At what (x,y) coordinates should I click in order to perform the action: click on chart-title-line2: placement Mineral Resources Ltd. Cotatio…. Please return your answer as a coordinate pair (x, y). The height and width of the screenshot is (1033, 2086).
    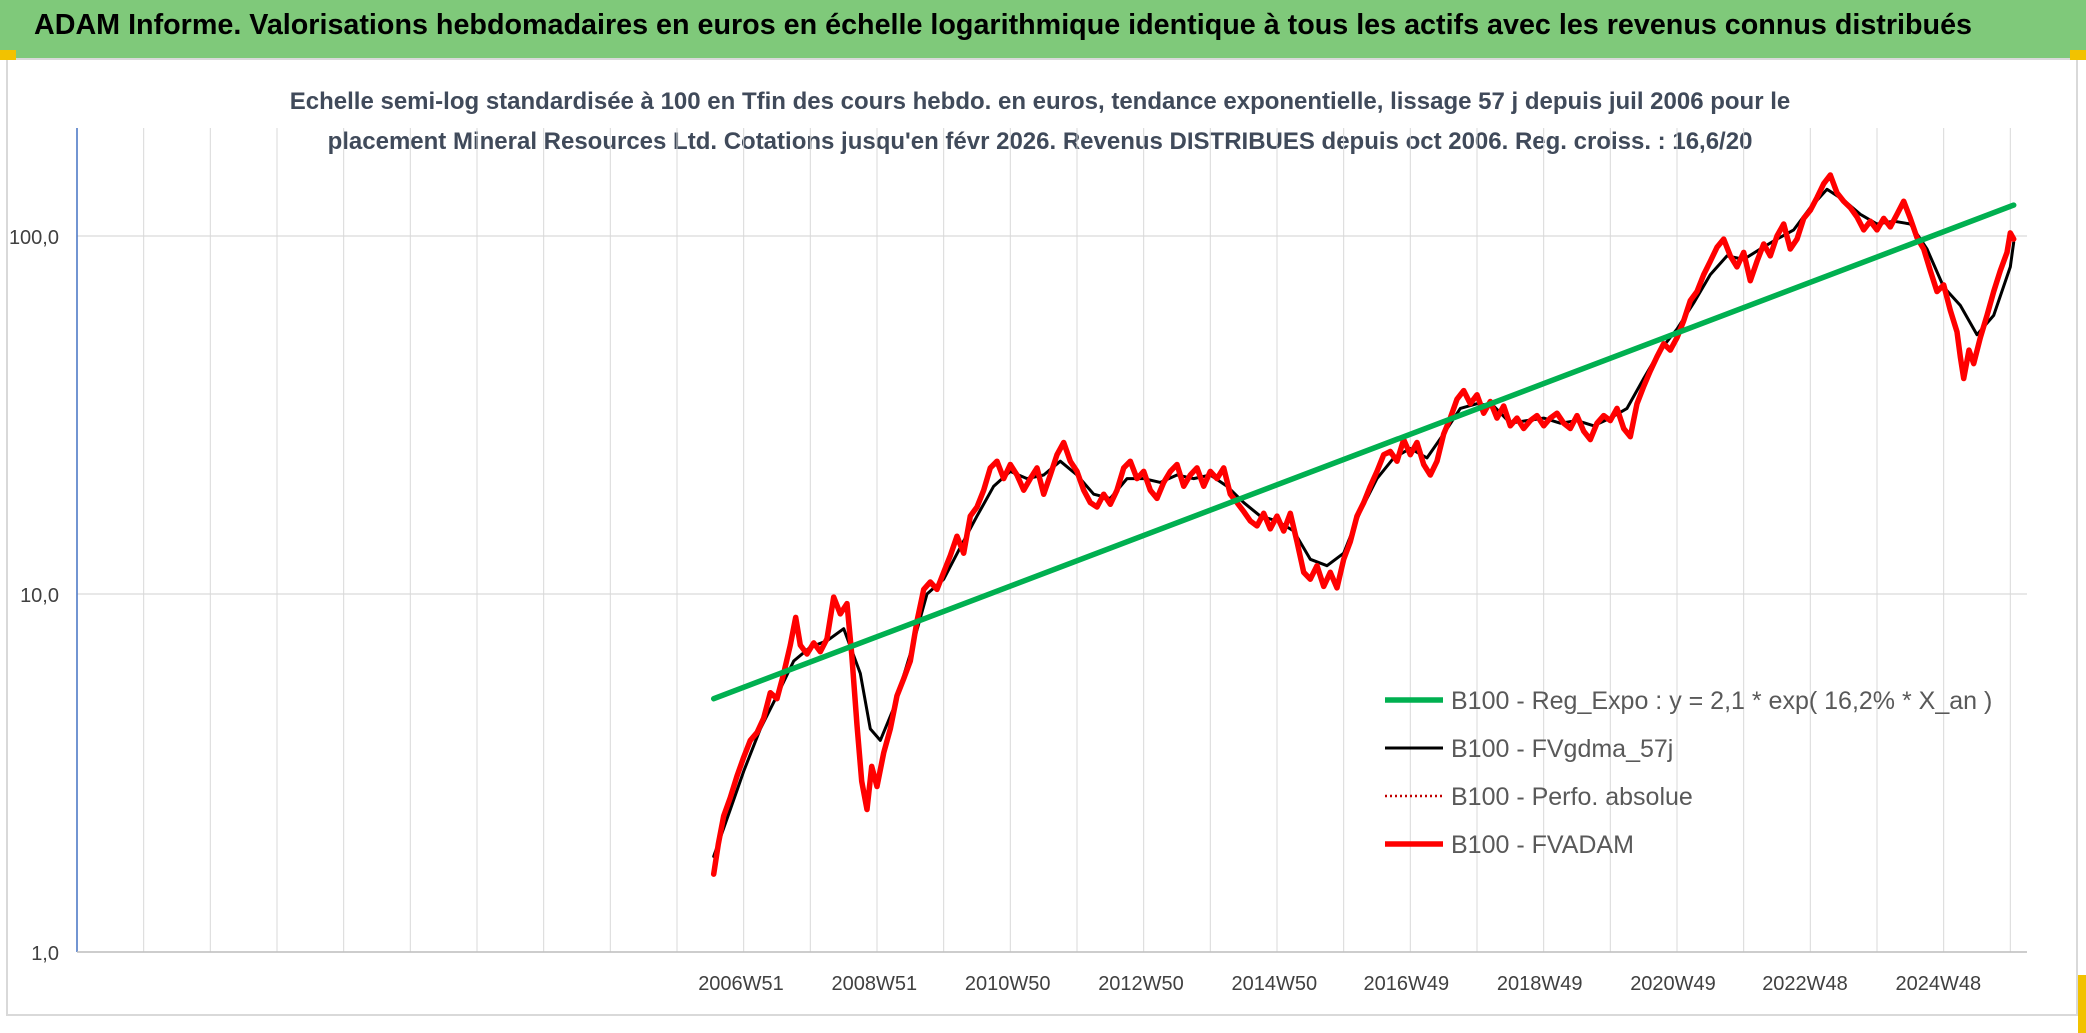
    Looking at the image, I should click on (1040, 141).